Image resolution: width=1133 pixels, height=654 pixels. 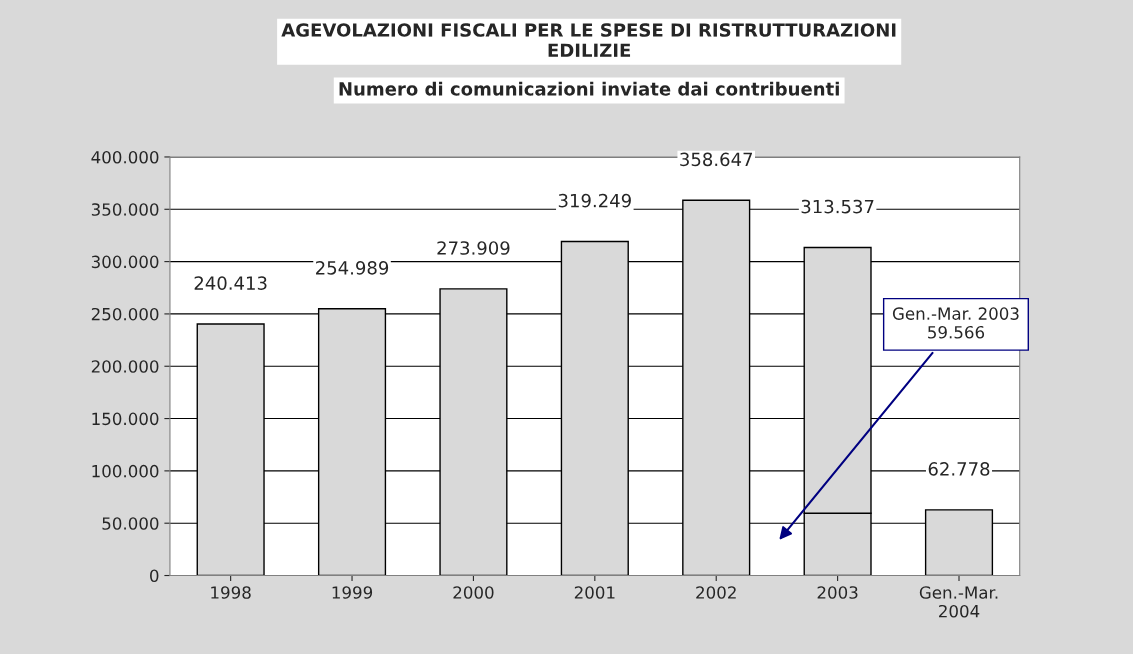 I want to click on y-tick-label: 200.000, so click(x=125, y=366).